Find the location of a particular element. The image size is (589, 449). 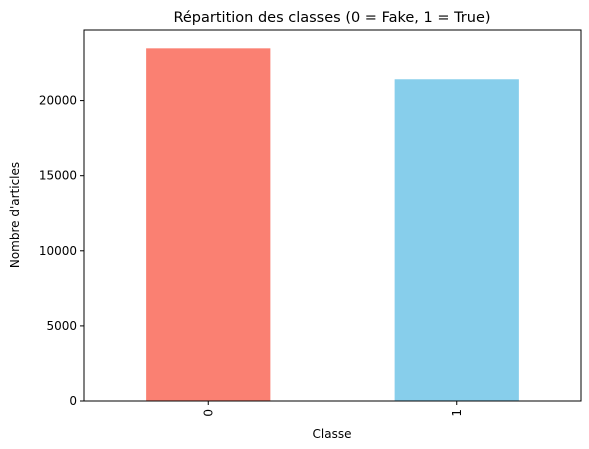

y-tick-label: 15000 is located at coordinates (58, 176).